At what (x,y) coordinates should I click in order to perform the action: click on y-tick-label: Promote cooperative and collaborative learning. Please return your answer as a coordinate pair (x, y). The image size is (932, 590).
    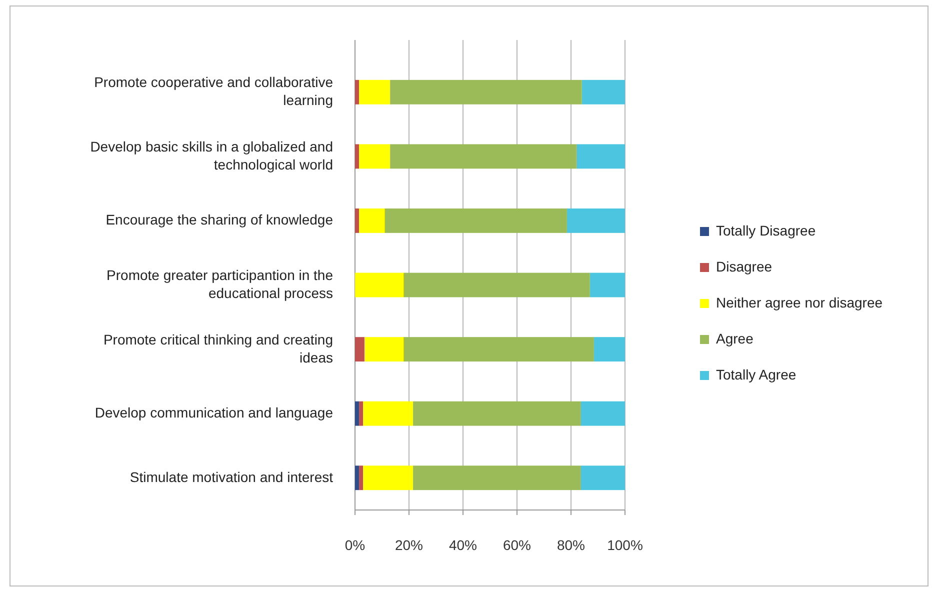
    Looking at the image, I should click on (214, 91).